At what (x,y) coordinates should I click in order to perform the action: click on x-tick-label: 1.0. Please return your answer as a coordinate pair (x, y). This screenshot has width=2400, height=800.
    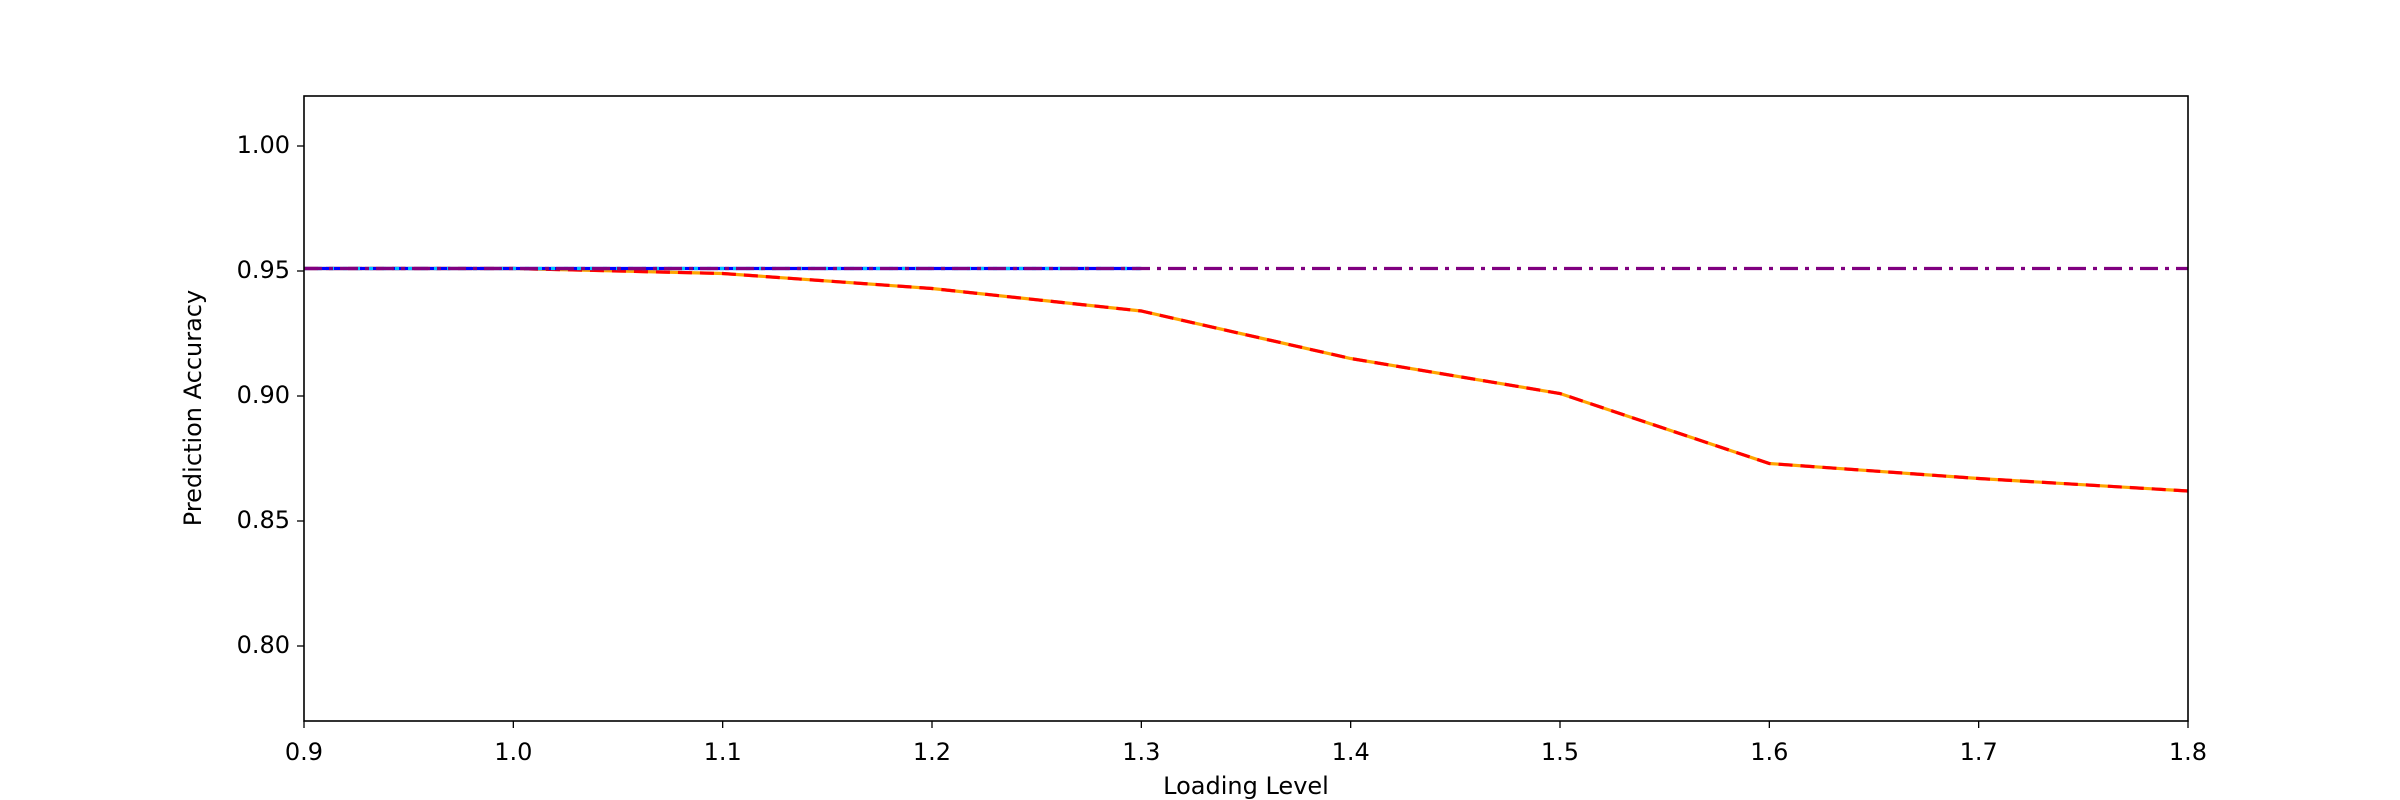
    Looking at the image, I should click on (513, 752).